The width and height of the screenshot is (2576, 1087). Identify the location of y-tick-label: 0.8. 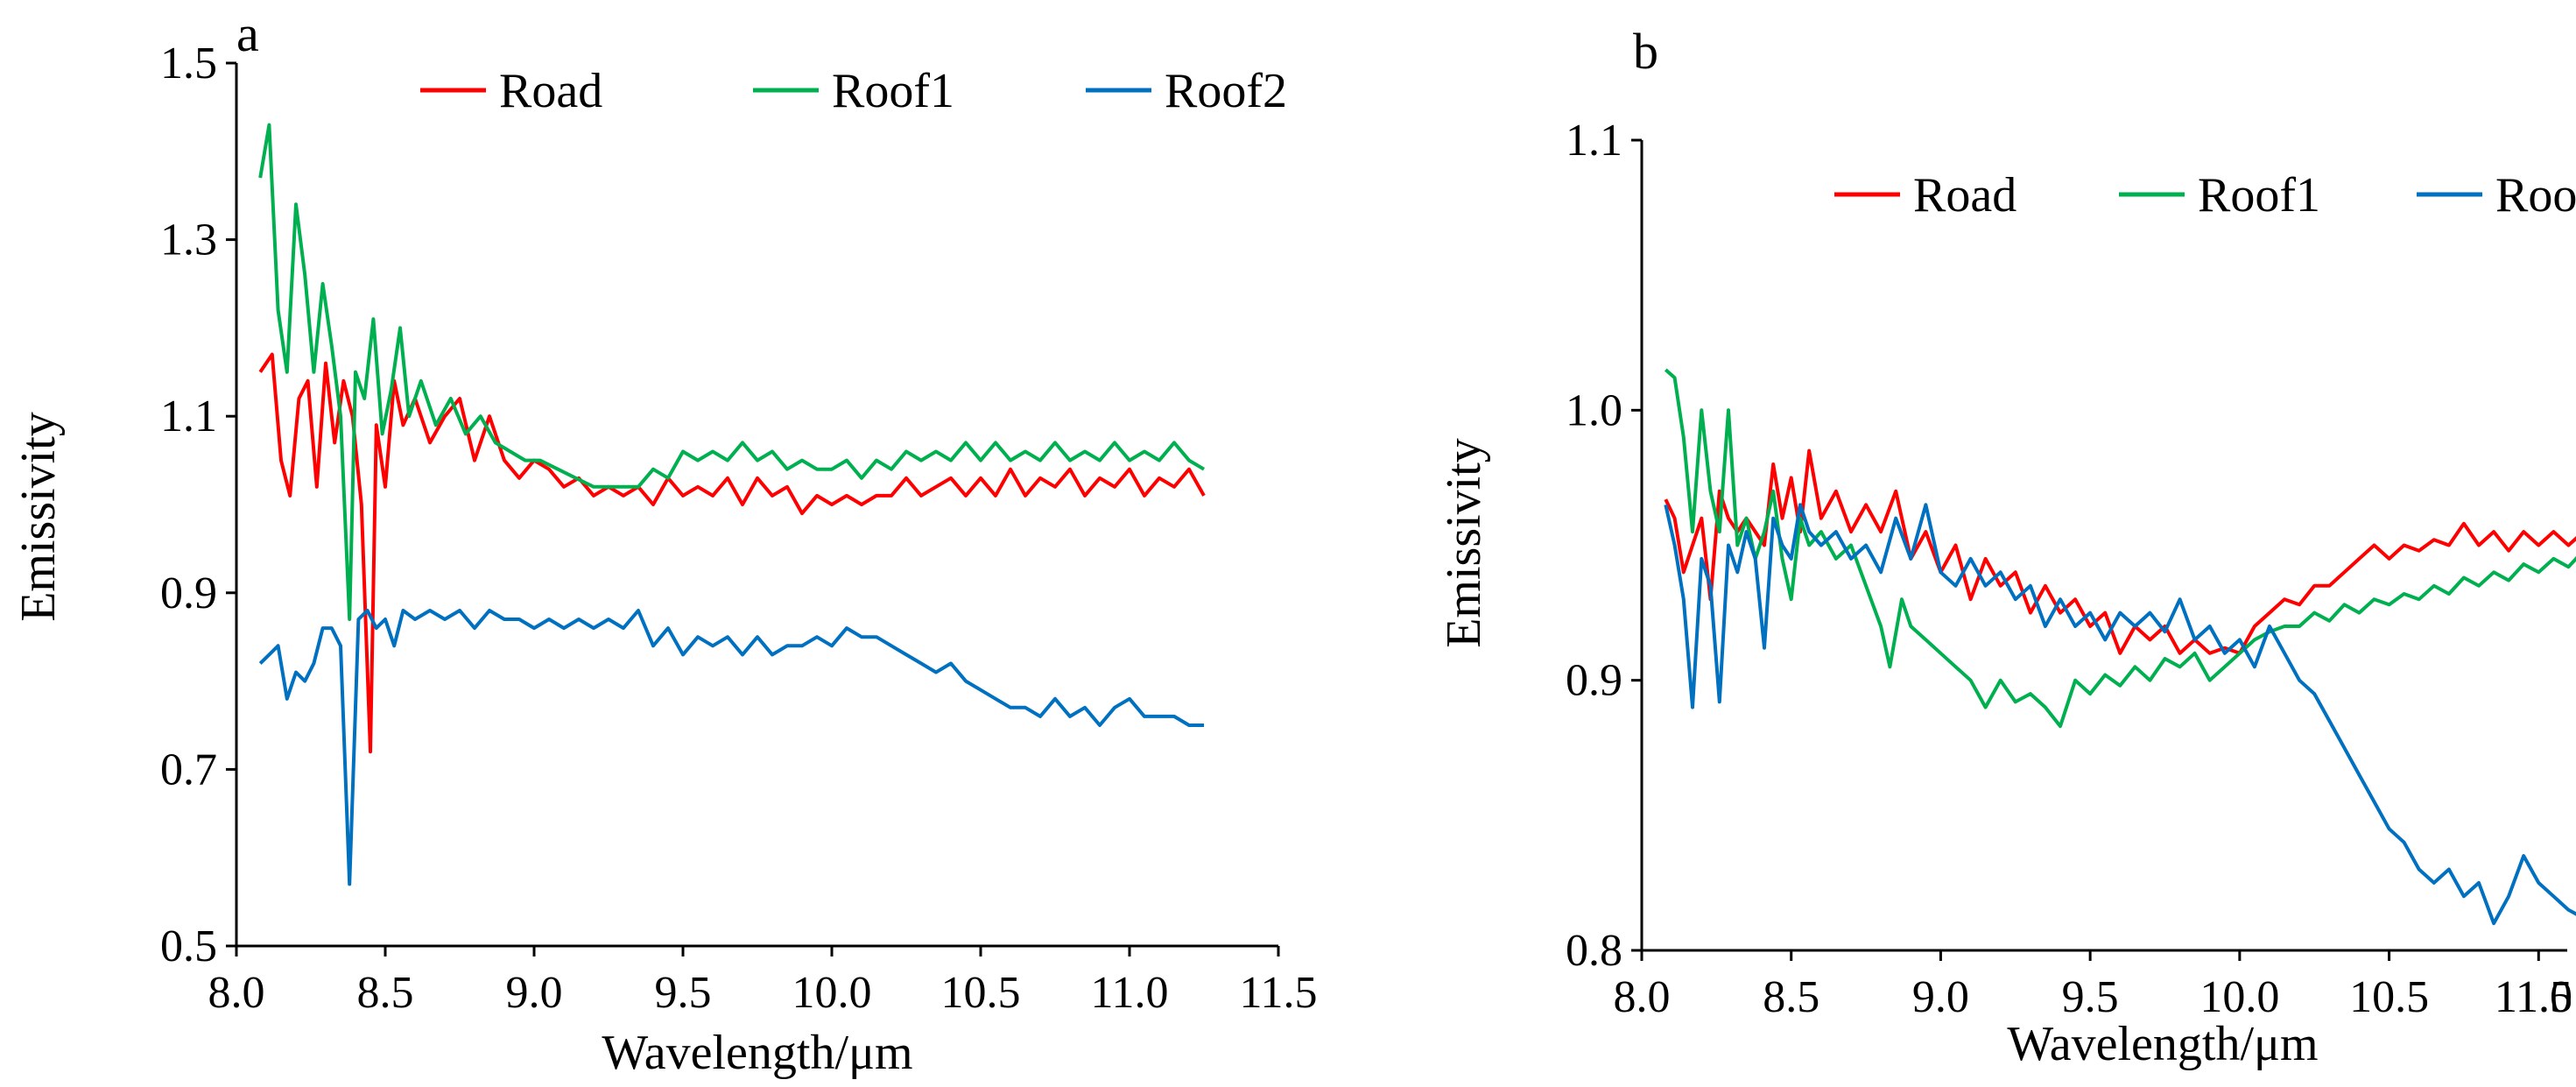
(1594, 951).